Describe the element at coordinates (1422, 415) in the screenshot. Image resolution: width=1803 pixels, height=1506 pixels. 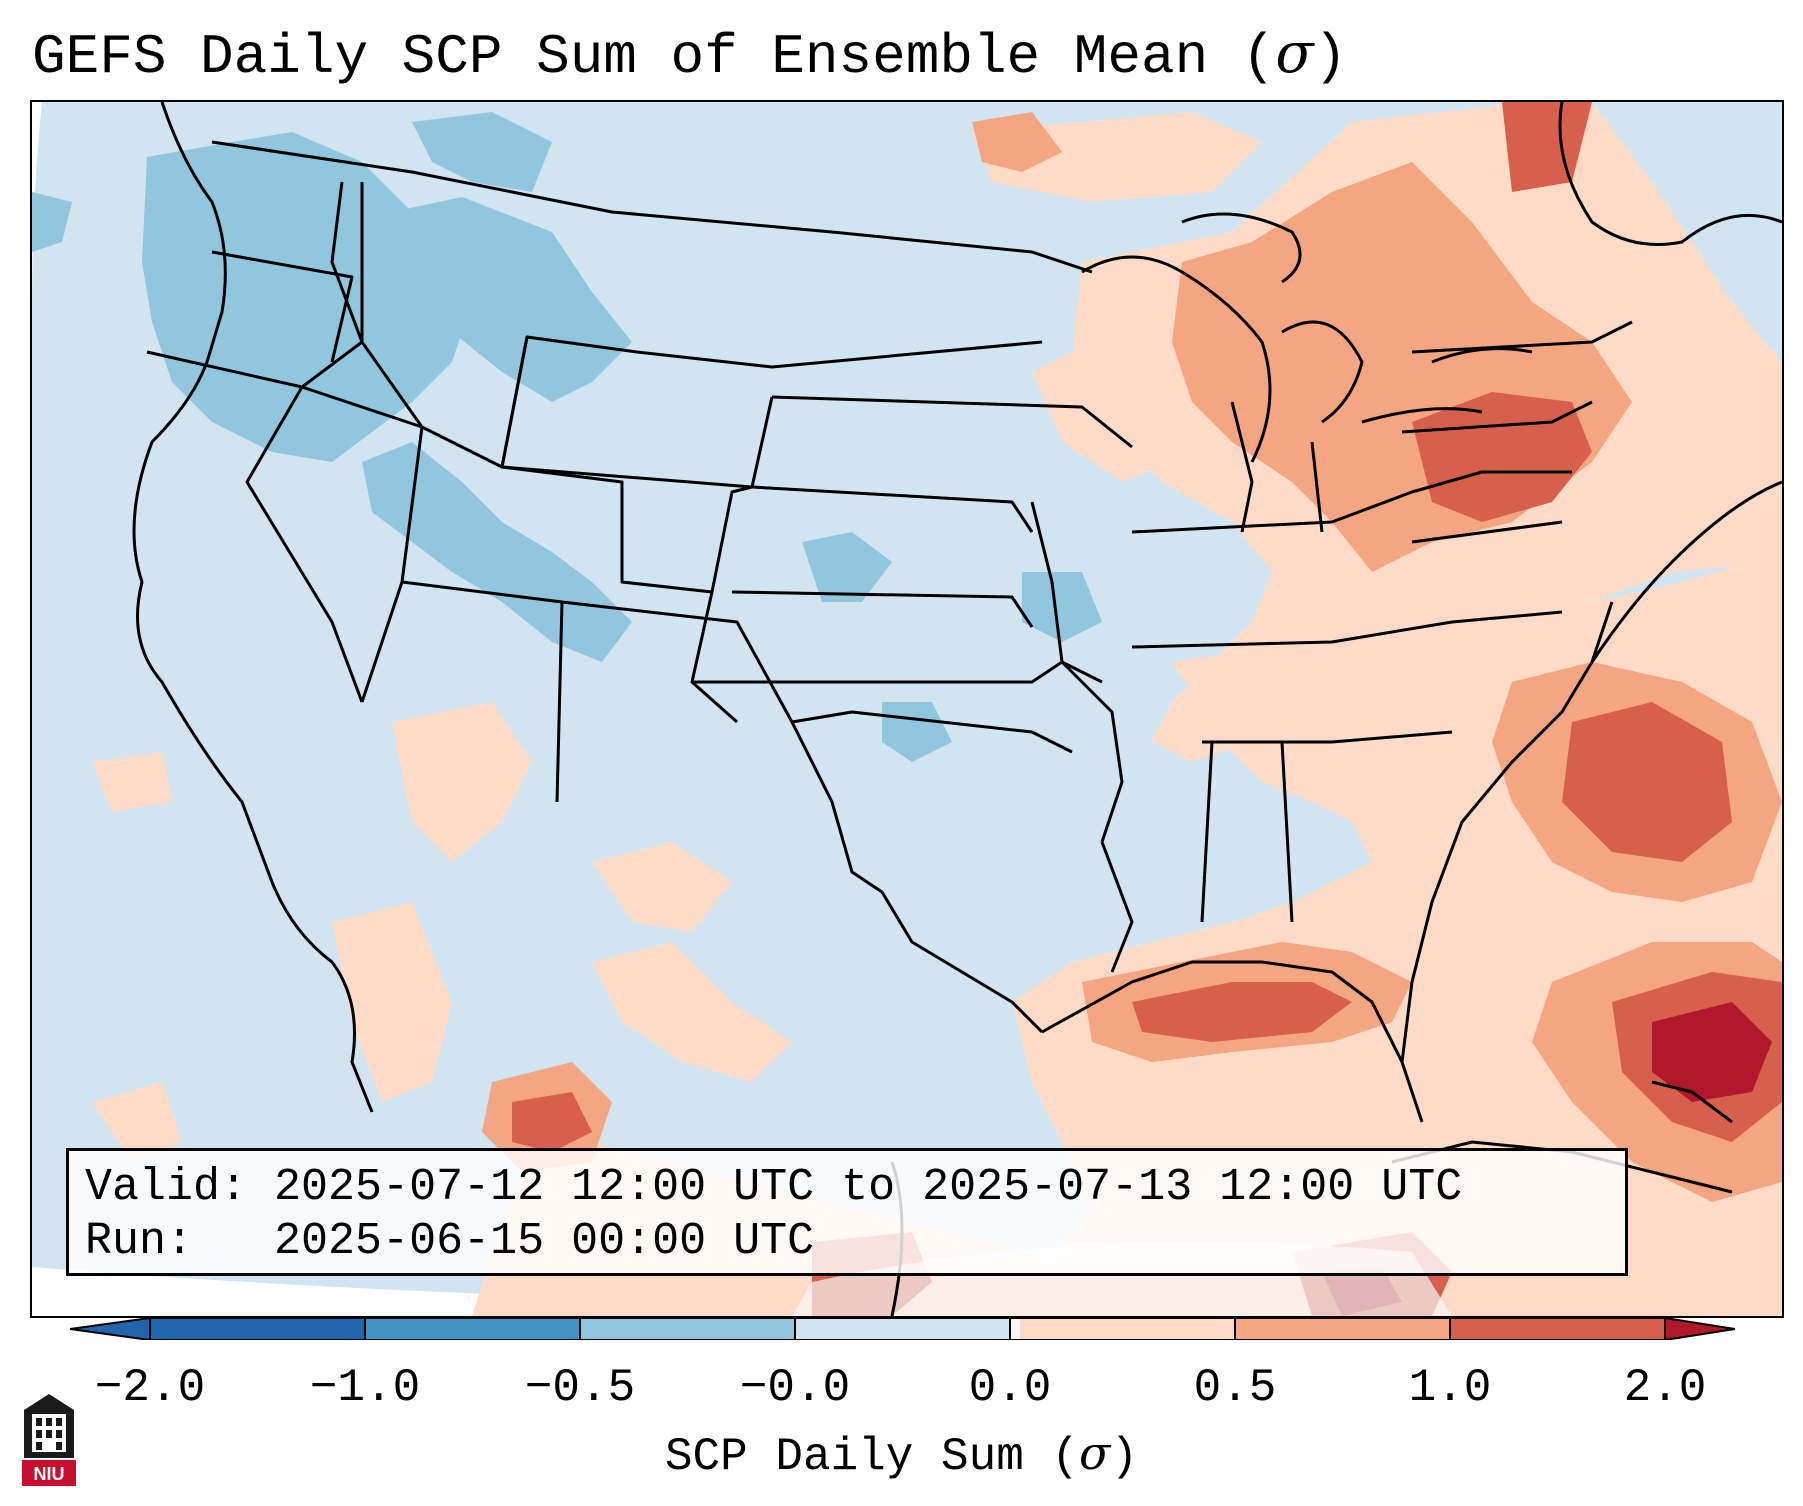
I see `lake-erie-shore` at that location.